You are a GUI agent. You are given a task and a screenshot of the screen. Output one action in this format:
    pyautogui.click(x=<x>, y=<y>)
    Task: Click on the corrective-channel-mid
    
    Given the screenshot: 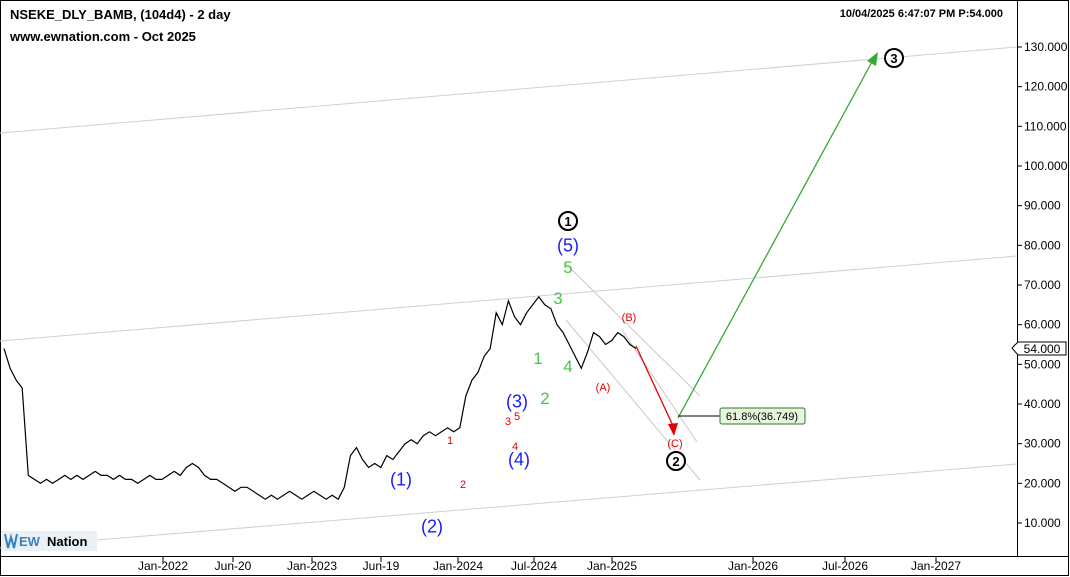 What is the action you would take?
    pyautogui.click(x=659, y=386)
    